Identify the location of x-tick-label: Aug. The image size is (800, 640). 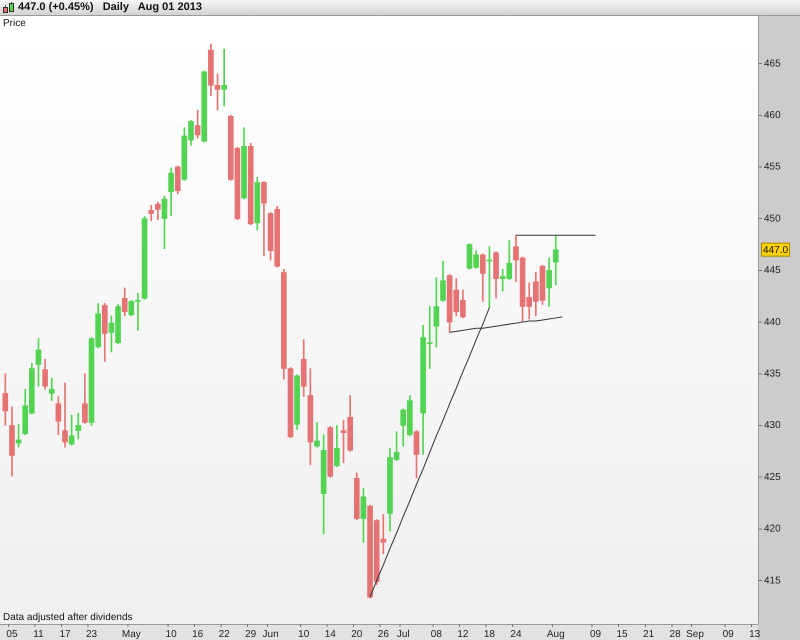
(555, 634).